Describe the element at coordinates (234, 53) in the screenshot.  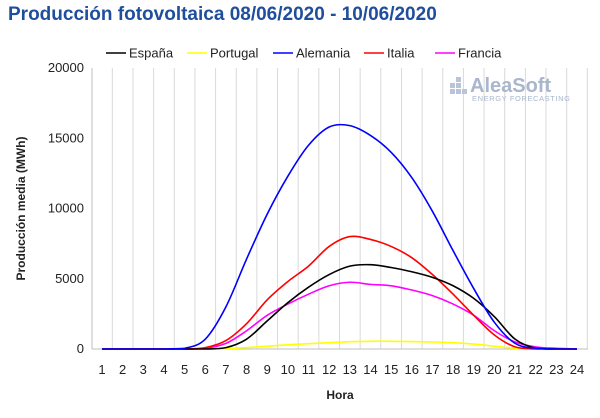
I see `legend-label-portugal: Portugal` at that location.